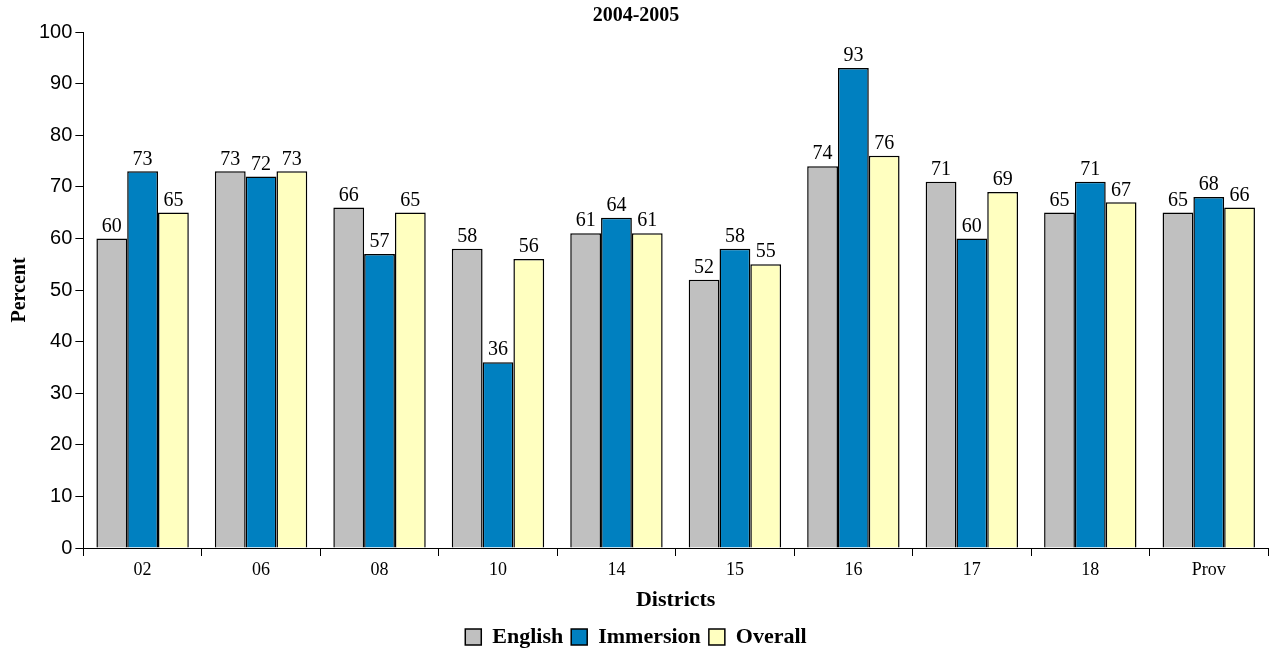 This screenshot has height=658, width=1278. What do you see at coordinates (1090, 568) in the screenshot?
I see `x-tick-label: 18` at bounding box center [1090, 568].